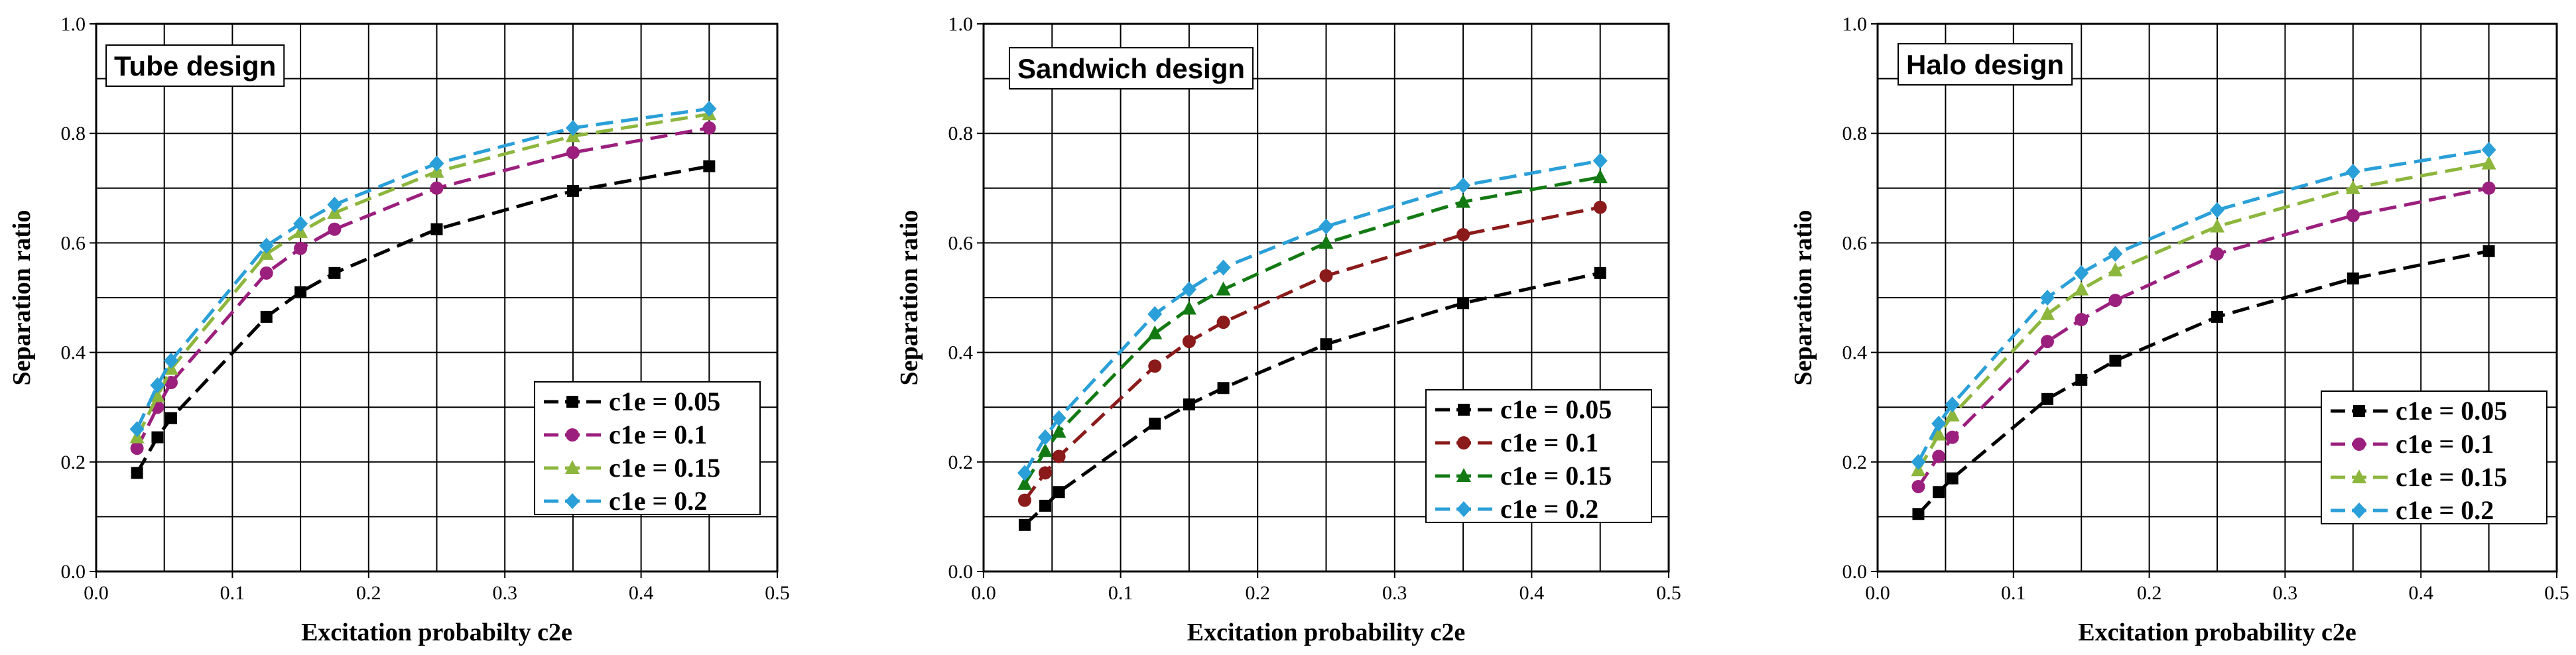  I want to click on design-label: Halo design, so click(1985, 64).